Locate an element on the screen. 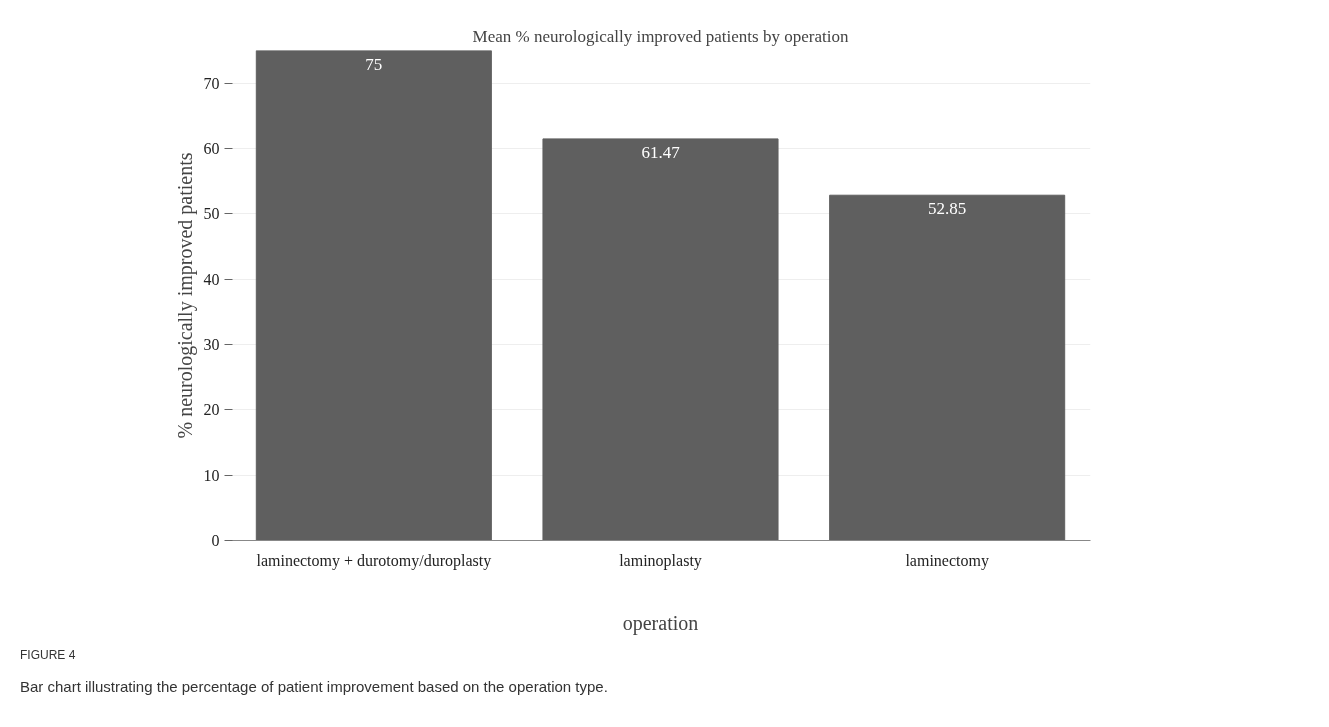 Image resolution: width=1329 pixels, height=727 pixels. x-tick-label: laminectomy + durotomy/duroplasty is located at coordinates (374, 560).